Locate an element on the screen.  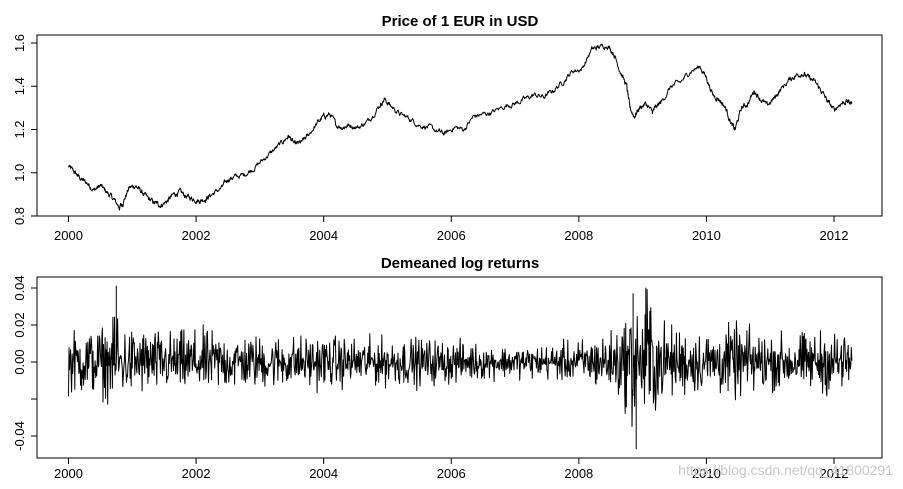
y-tick-label: 1.6 is located at coordinates (19, 43).